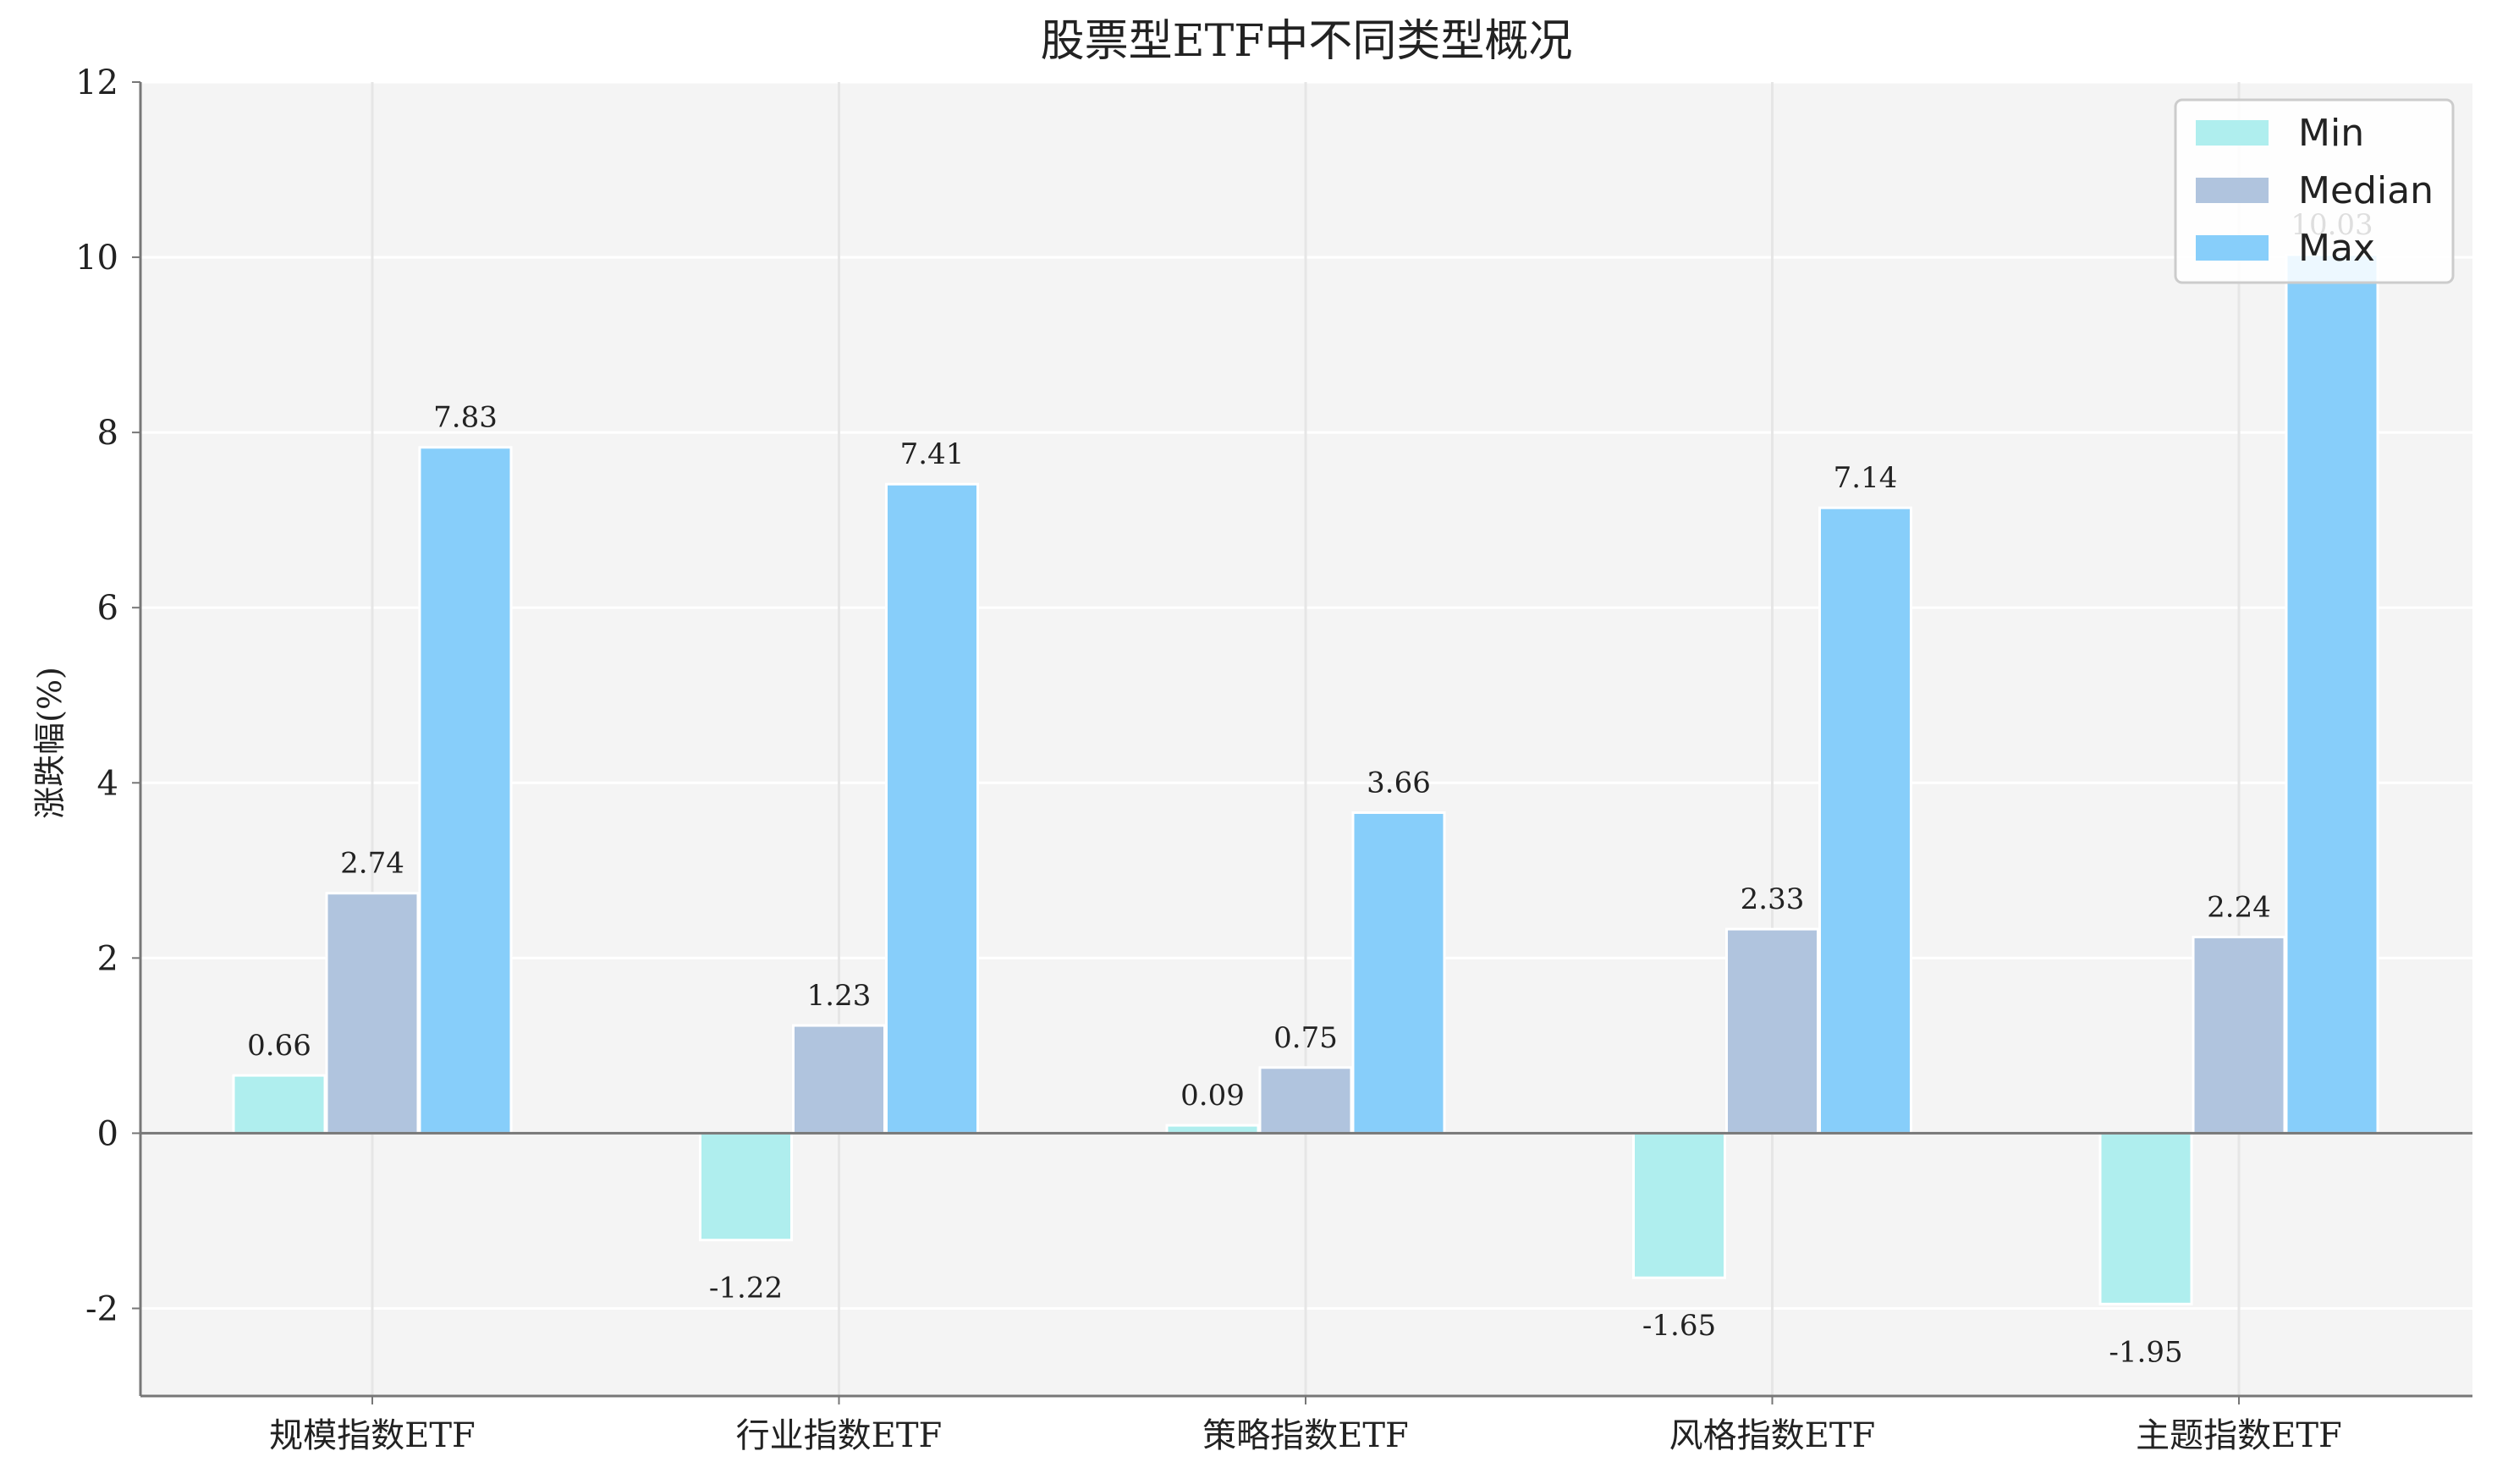 Image resolution: width=2497 pixels, height=1484 pixels. I want to click on y-axis-title: 涨跌幅(%), so click(50, 743).